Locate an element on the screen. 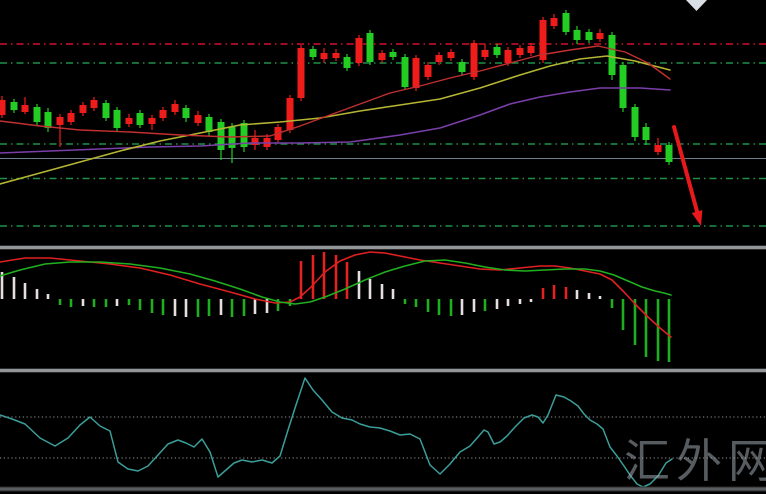  down-arrow-head is located at coordinates (697, 218).